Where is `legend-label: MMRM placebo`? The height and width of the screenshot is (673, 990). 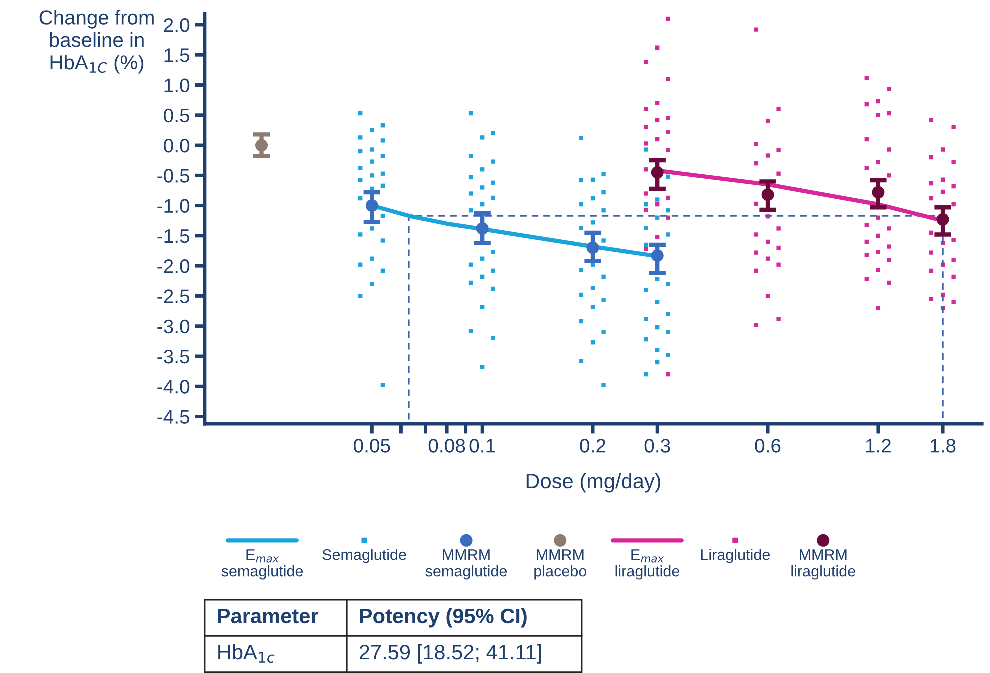
legend-label: MMRM placebo is located at coordinates (560, 565).